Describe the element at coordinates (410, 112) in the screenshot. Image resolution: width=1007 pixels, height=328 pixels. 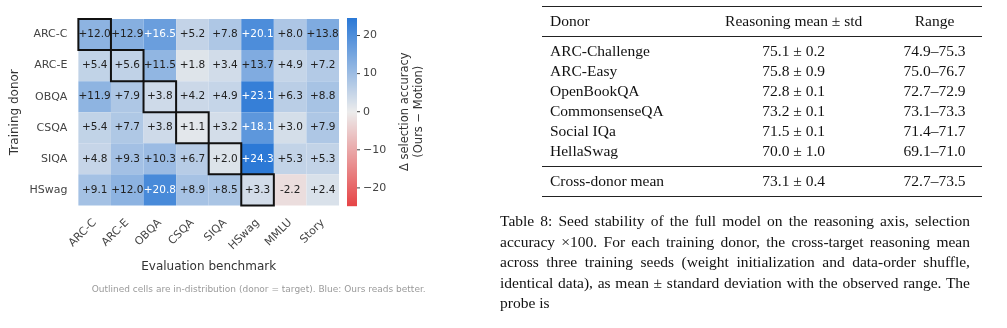
I see `color-bar-title: Δ selection accuracy (Ours − Motion)` at that location.